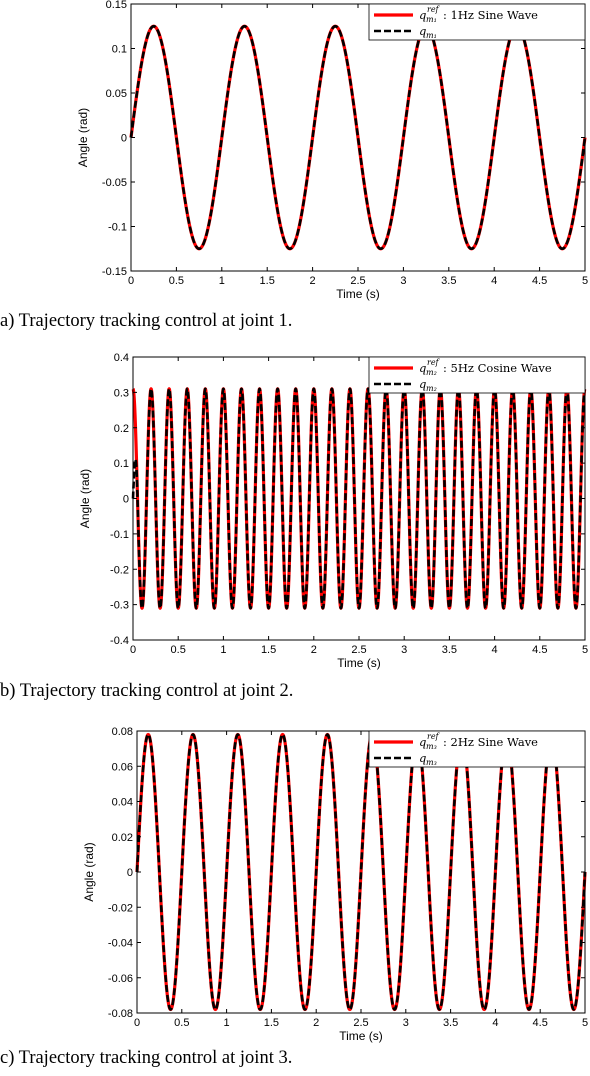  I want to click on y-tick-label: 0.04, so click(122, 803).